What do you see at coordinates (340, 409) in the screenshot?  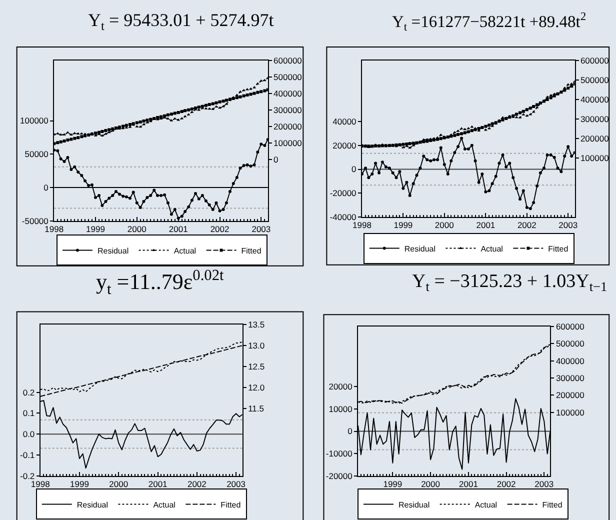 I see `y-tick-label: 10000` at bounding box center [340, 409].